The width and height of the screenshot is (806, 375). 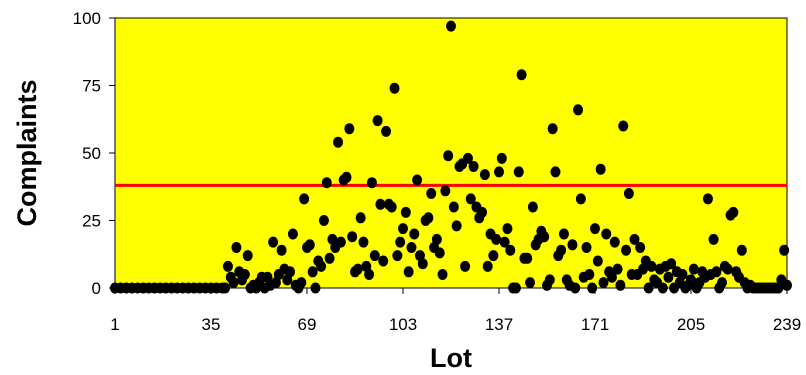 I want to click on y-tick-label: 0, so click(x=96, y=288).